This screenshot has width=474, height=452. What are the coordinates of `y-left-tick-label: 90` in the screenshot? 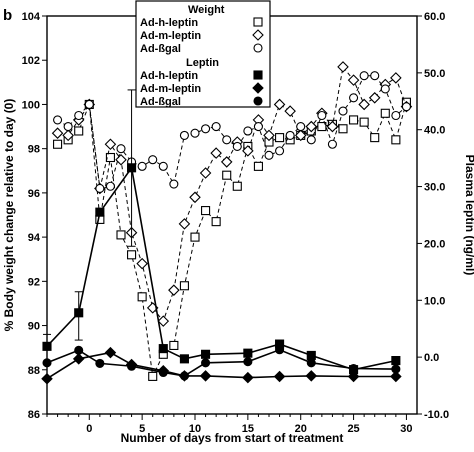 It's located at (34, 327).